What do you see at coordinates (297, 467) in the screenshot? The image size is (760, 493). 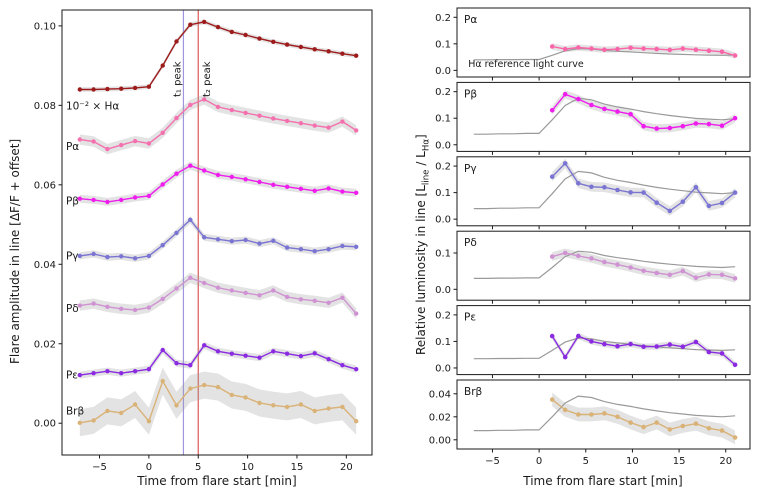 I see `x-tick-label: 15` at bounding box center [297, 467].